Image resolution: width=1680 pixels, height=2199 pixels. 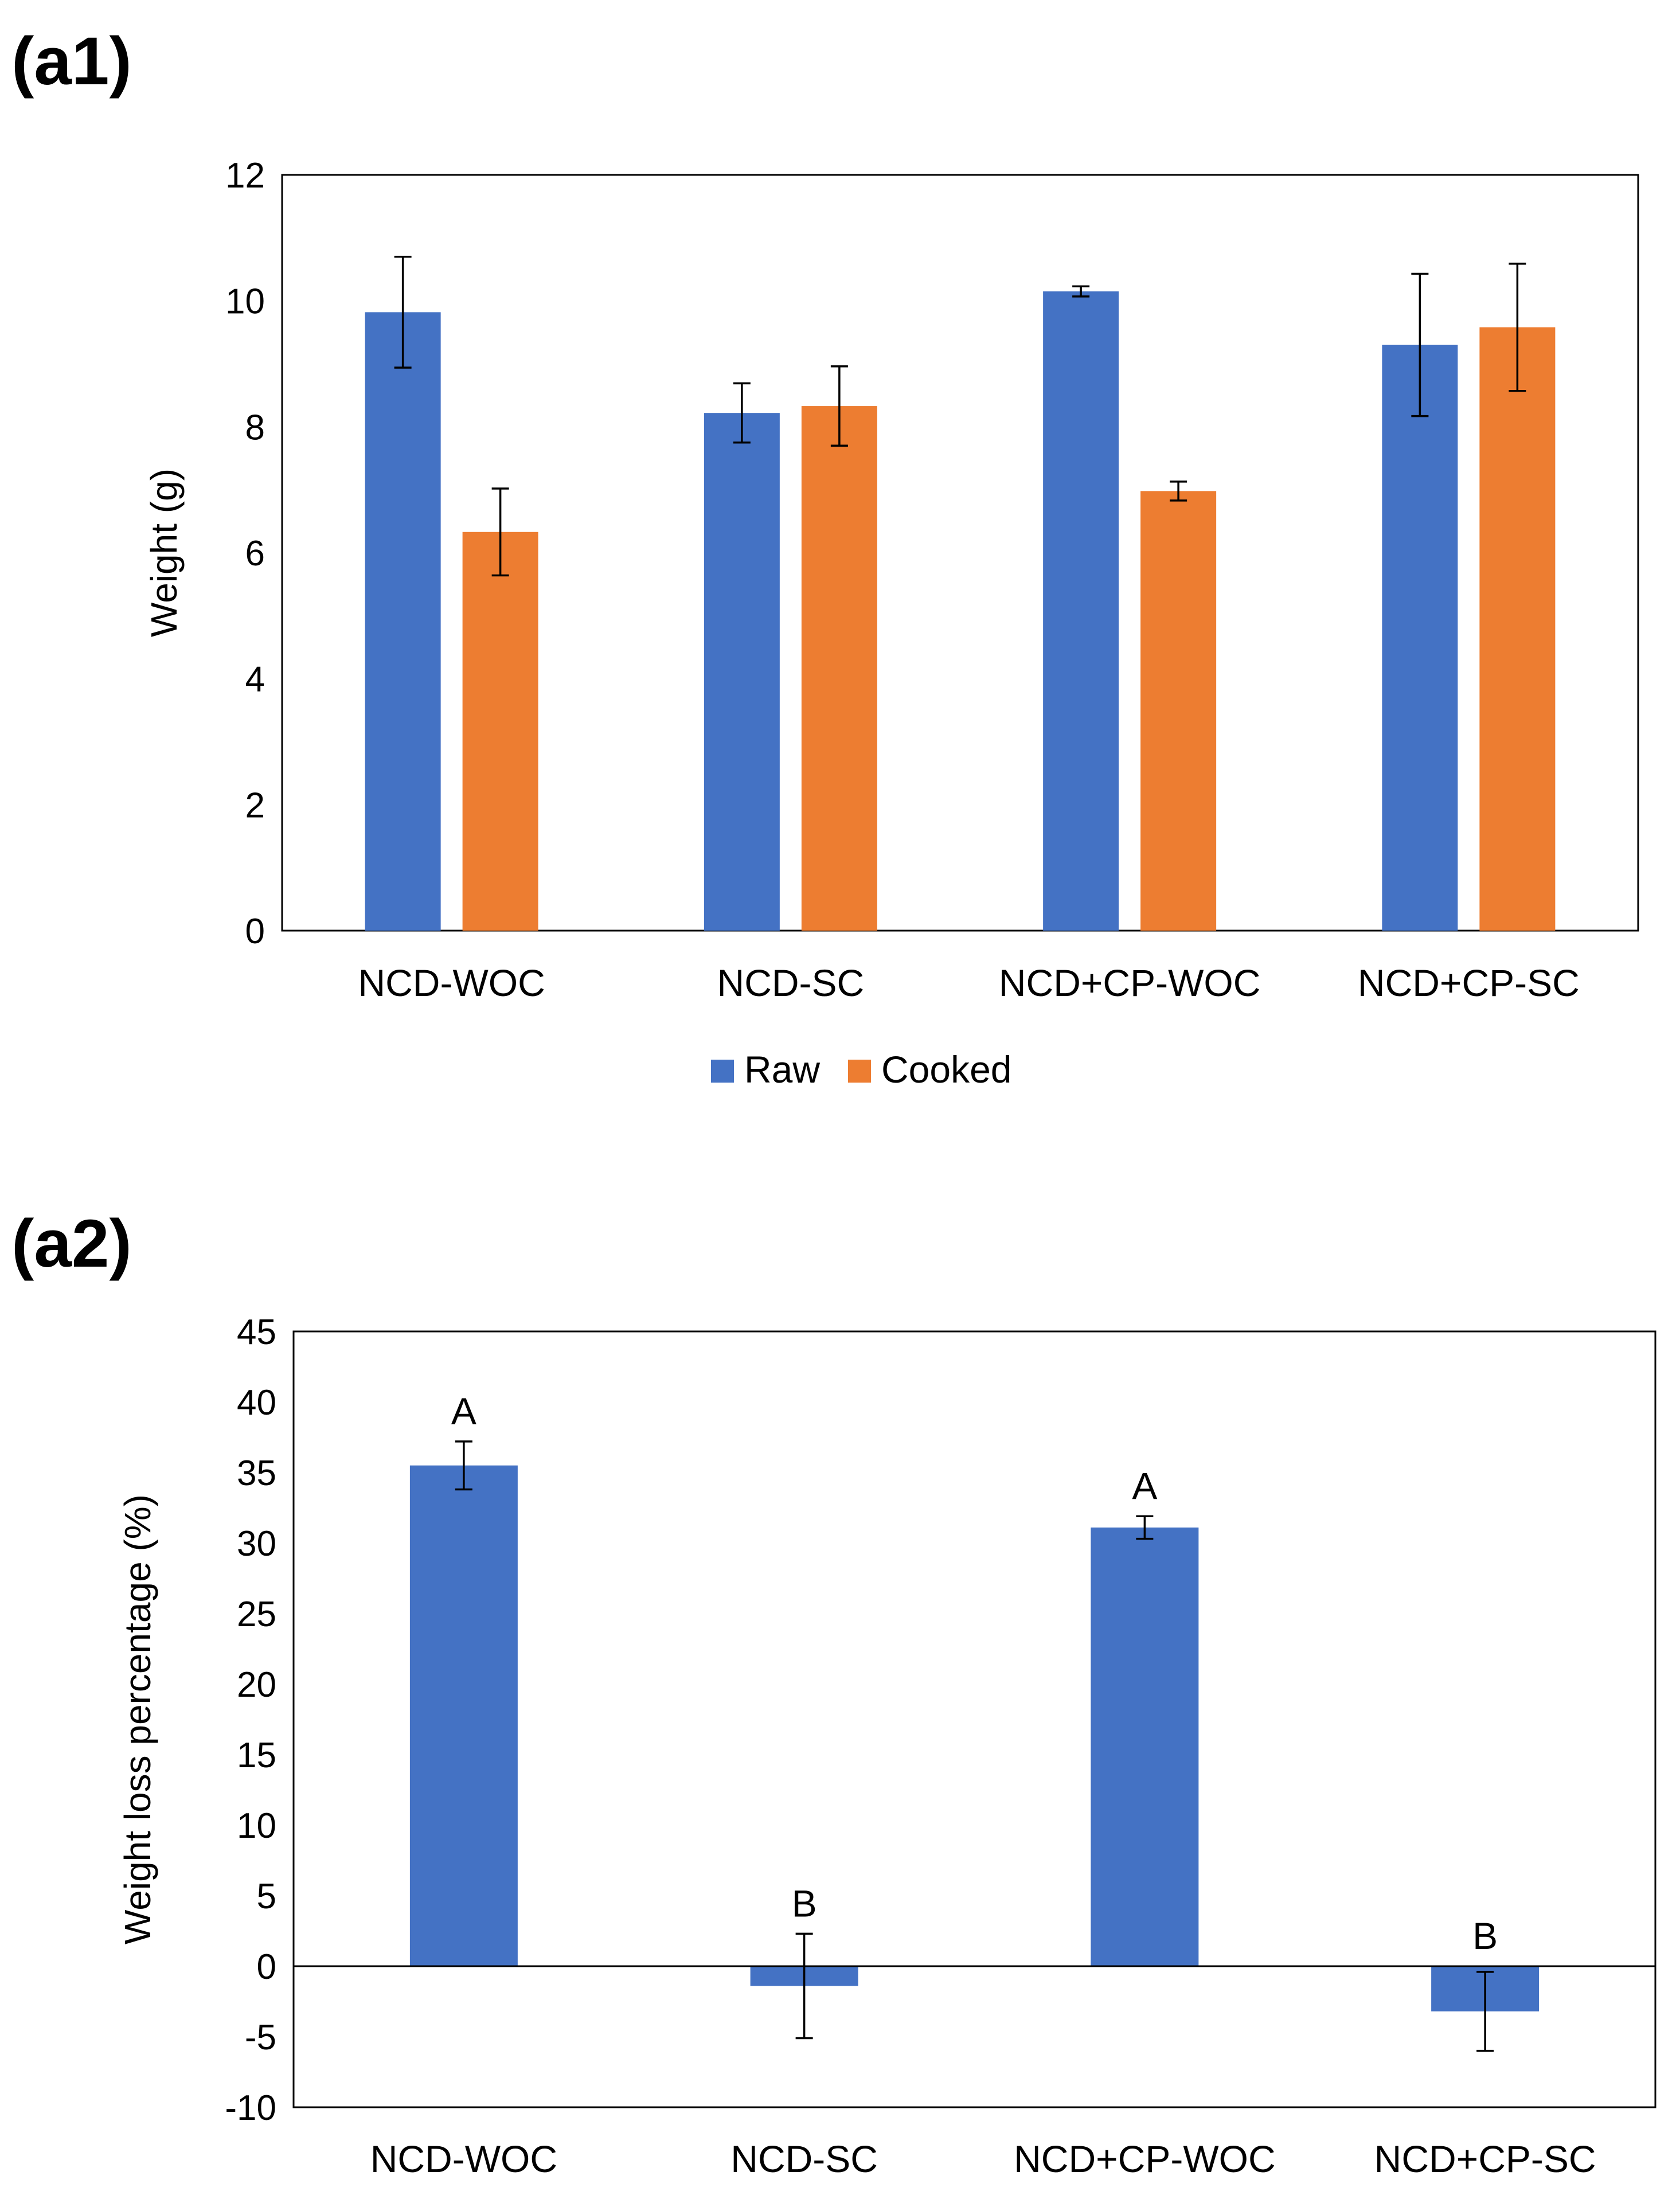 I want to click on y-tick-label-25: 25, so click(x=256, y=1615).